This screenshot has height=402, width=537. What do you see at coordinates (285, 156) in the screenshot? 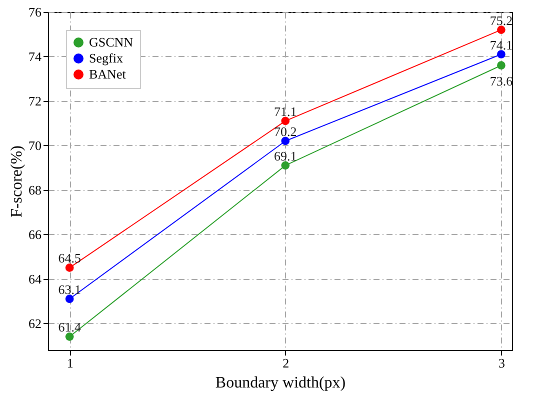
I see `data-label: 69.1` at bounding box center [285, 156].